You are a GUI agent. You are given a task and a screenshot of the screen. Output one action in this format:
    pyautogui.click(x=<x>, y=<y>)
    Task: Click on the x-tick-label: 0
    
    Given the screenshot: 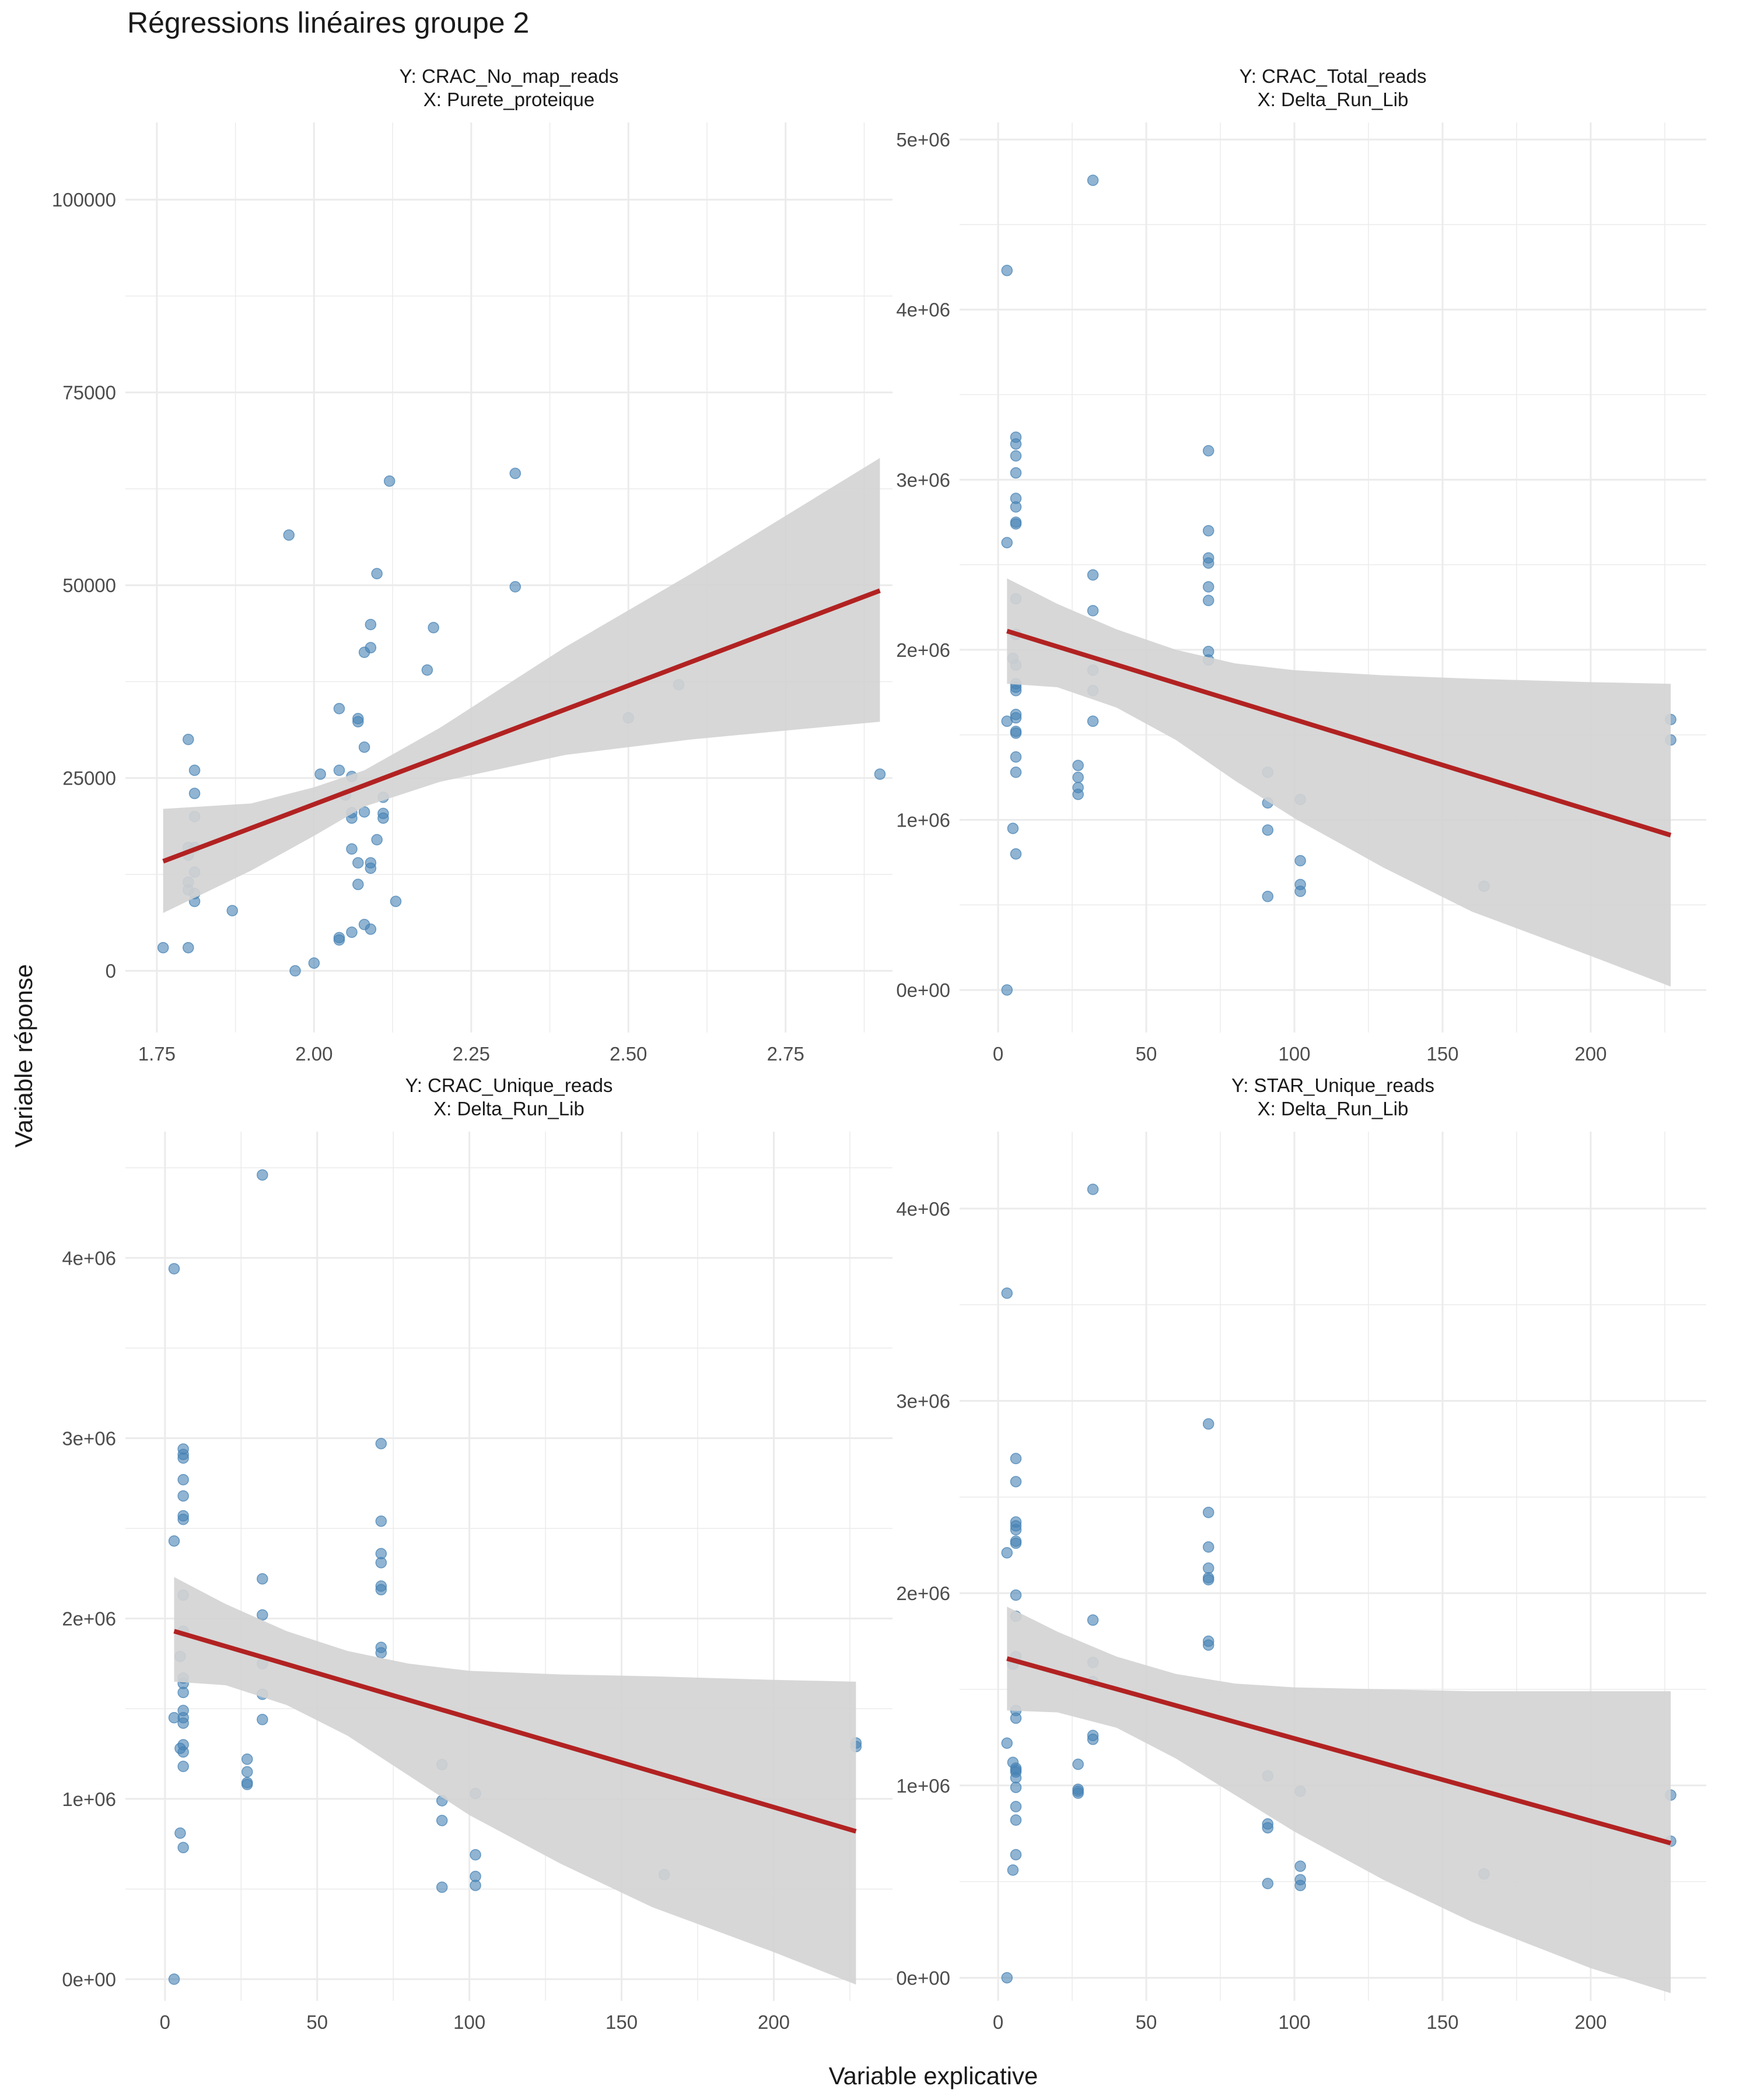 What is the action you would take?
    pyautogui.click(x=998, y=2022)
    